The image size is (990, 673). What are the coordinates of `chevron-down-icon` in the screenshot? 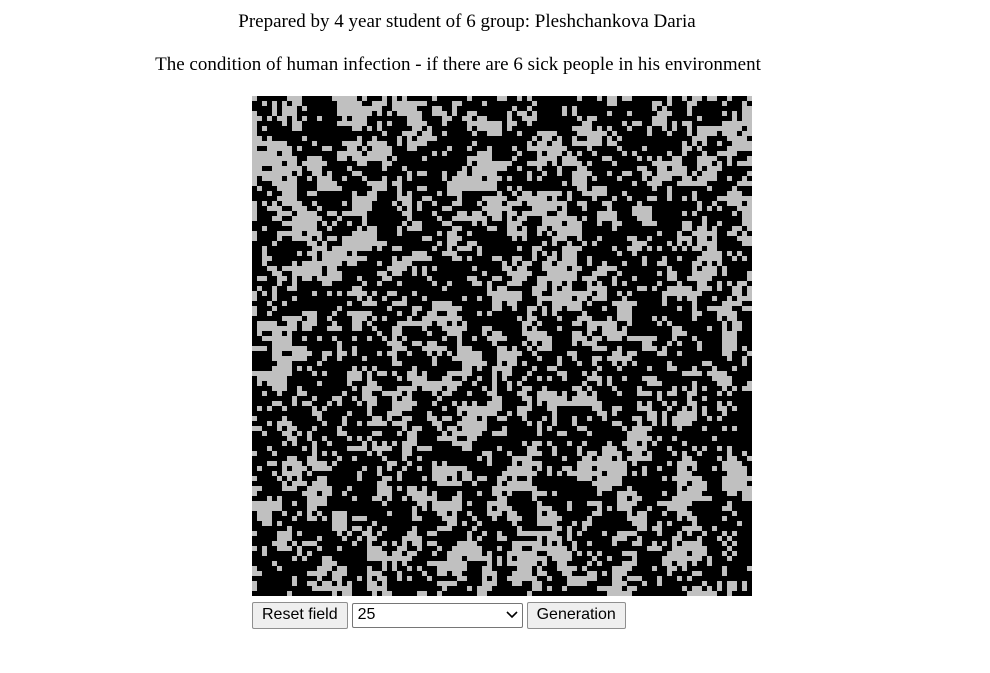 It's located at (512, 615).